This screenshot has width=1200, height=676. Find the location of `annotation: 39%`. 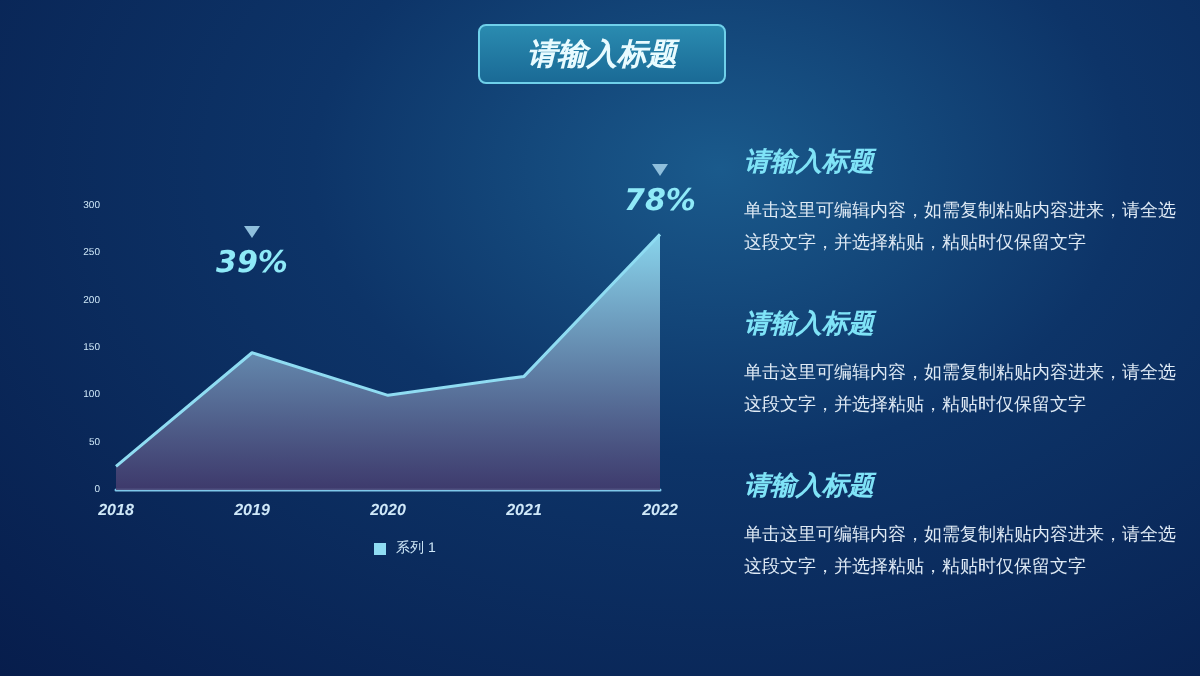

annotation: 39% is located at coordinates (252, 262).